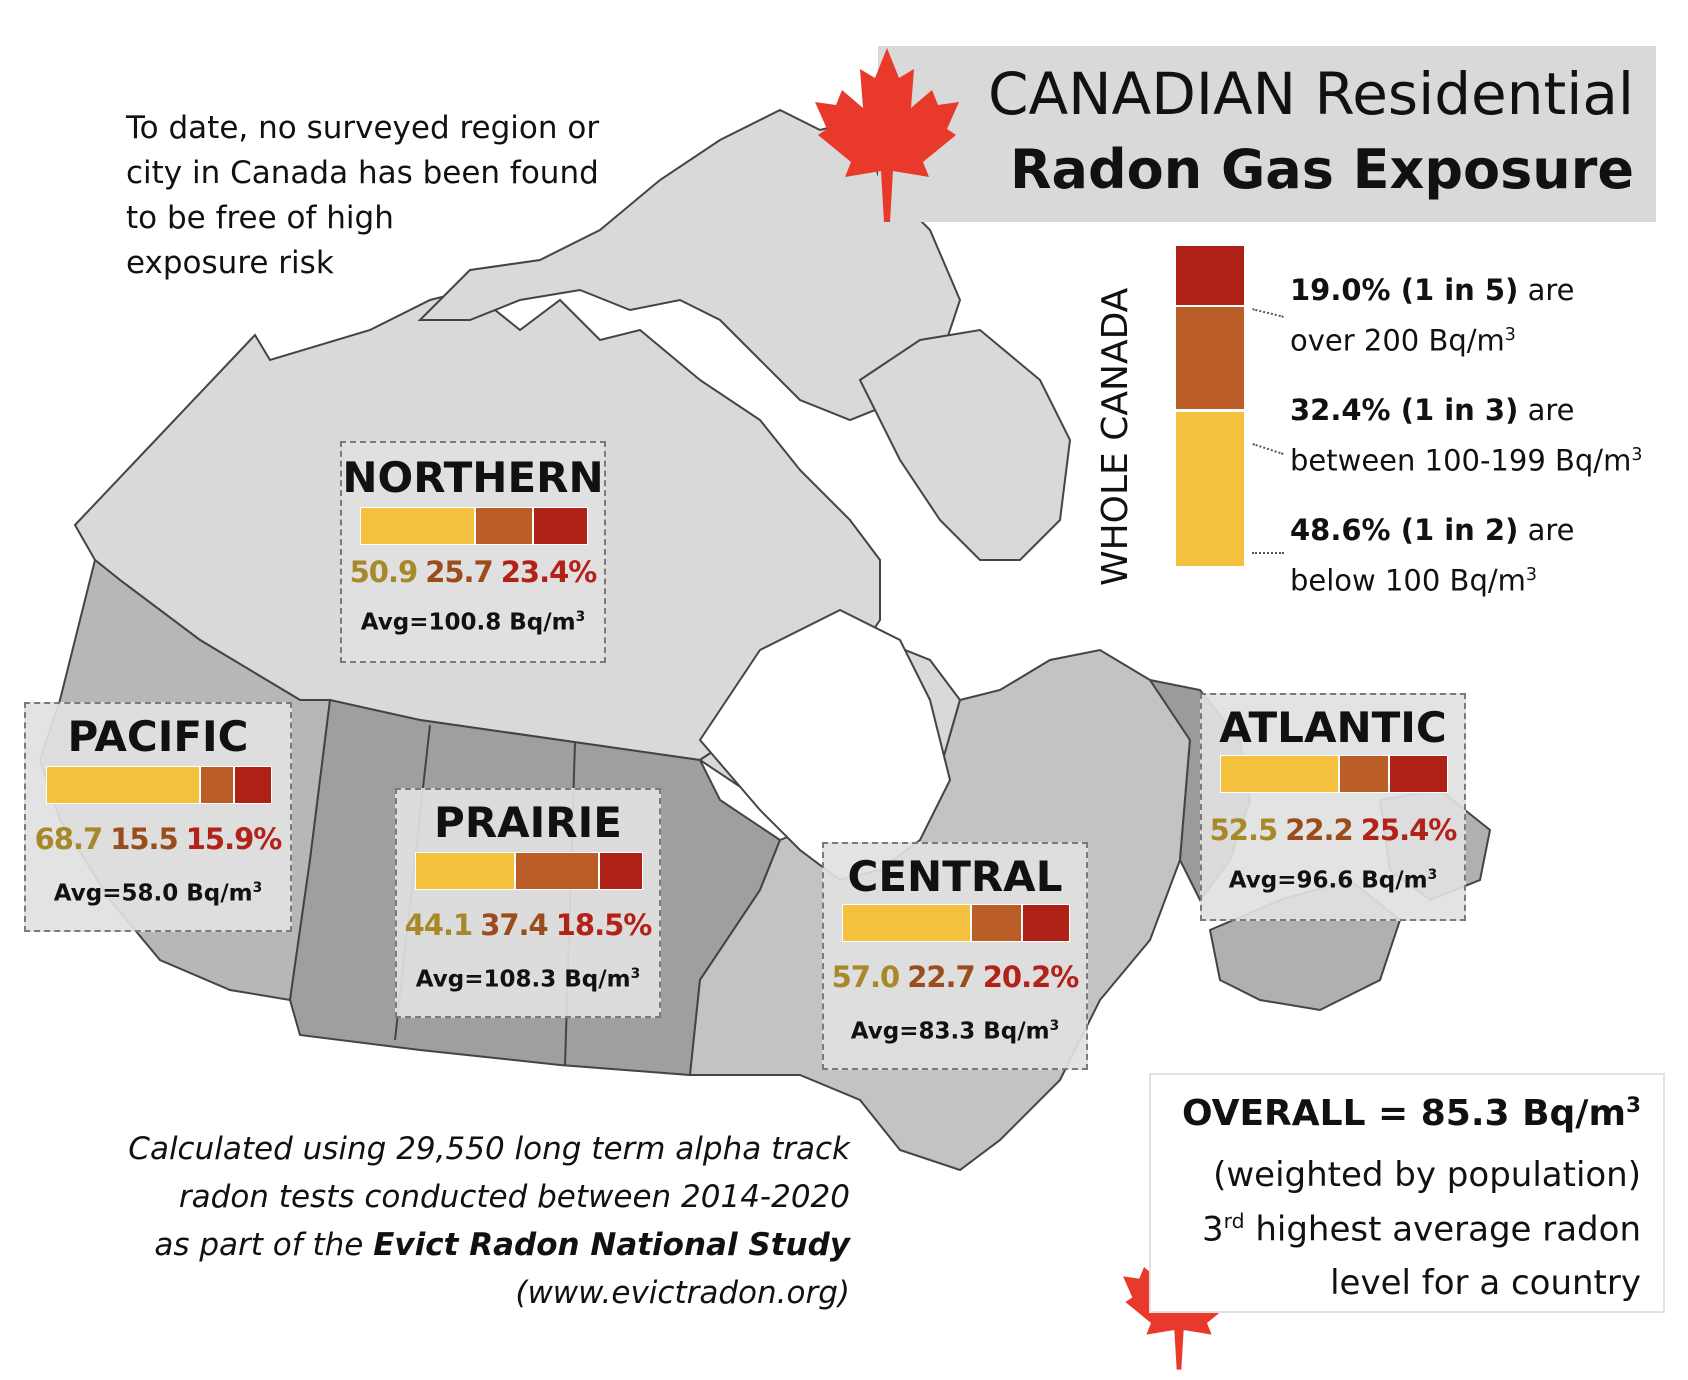 This screenshot has height=1380, width=1688. I want to click on region-values: 44.1 37.4 18.5%, so click(528, 925).